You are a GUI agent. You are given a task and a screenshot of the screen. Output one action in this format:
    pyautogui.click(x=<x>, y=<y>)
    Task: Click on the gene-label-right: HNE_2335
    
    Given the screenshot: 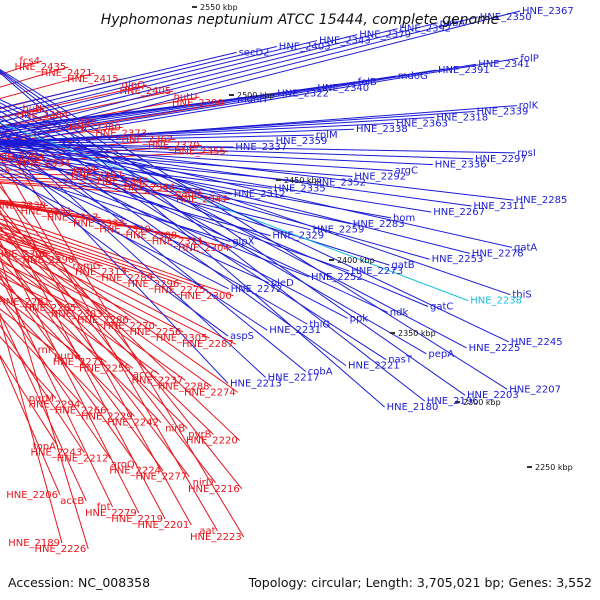 What is the action you would take?
    pyautogui.click(x=300, y=188)
    